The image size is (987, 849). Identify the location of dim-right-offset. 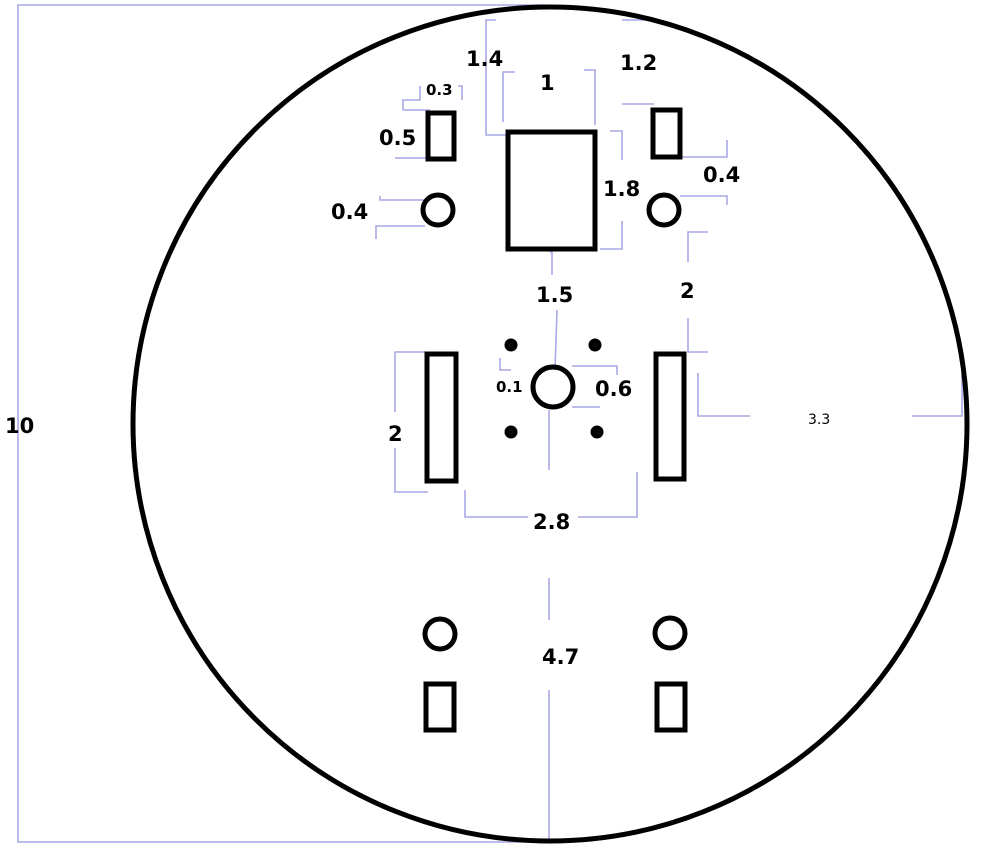
(697, 246).